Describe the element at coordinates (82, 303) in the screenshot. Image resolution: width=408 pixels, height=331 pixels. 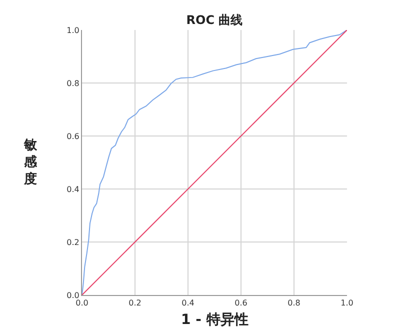
I see `x-tick-label: 0.0` at that location.